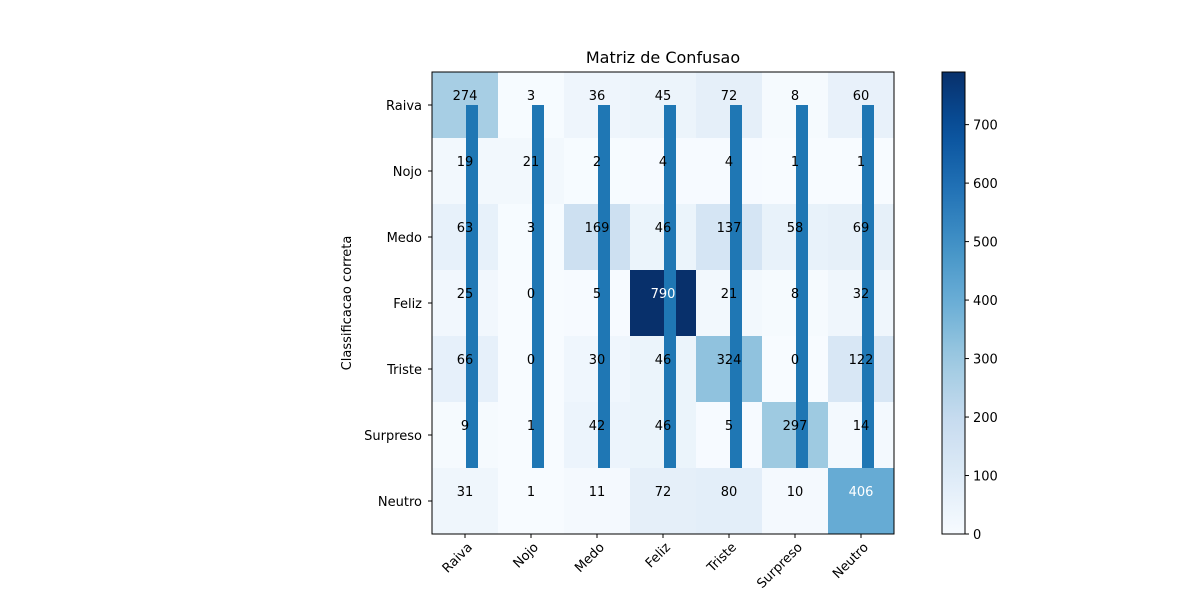 Image resolution: width=1200 pixels, height=600 pixels. I want to click on cell-value-label: 69, so click(861, 228).